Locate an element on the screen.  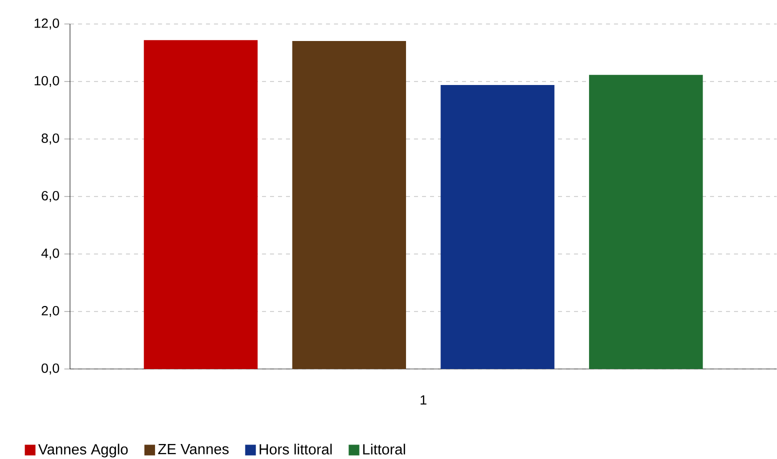
legend-label: Littoral is located at coordinates (384, 449).